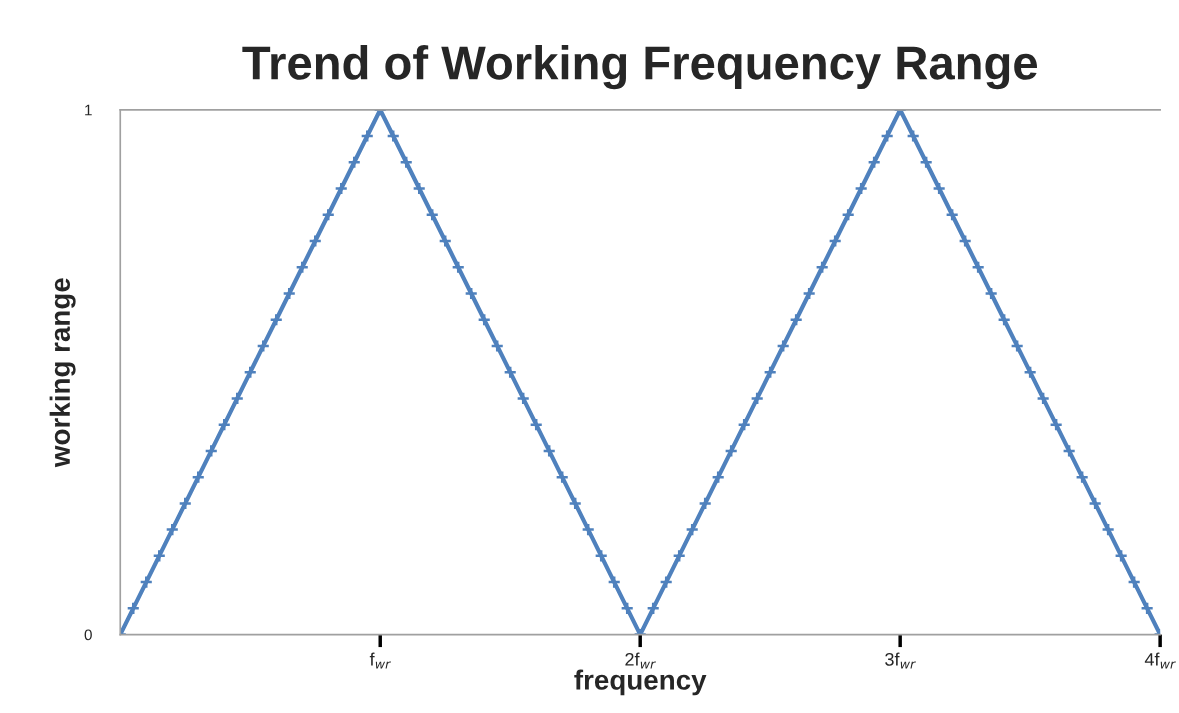  I want to click on chart-title: Trend of Working Frequency Range, so click(640, 67).